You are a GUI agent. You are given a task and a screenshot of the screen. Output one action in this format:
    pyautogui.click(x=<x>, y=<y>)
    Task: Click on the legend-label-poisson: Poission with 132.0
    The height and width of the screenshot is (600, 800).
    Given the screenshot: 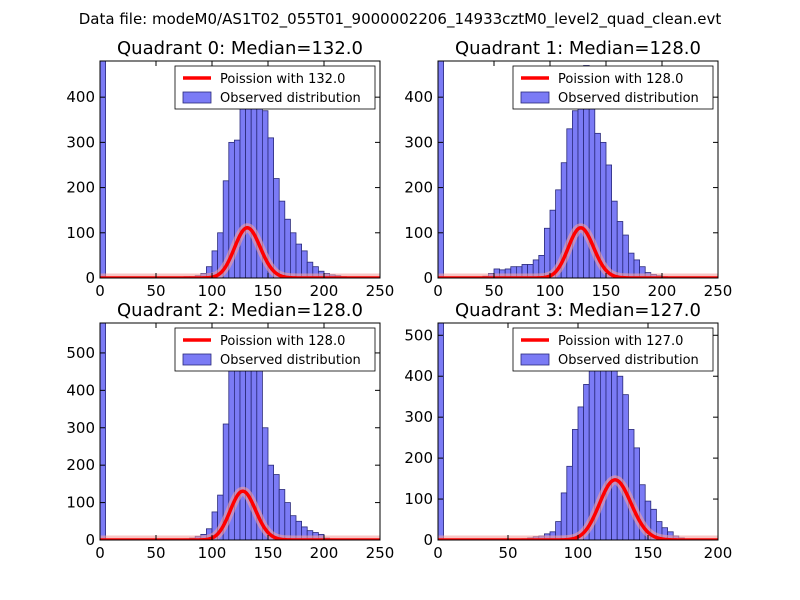 What is the action you would take?
    pyautogui.click(x=282, y=79)
    